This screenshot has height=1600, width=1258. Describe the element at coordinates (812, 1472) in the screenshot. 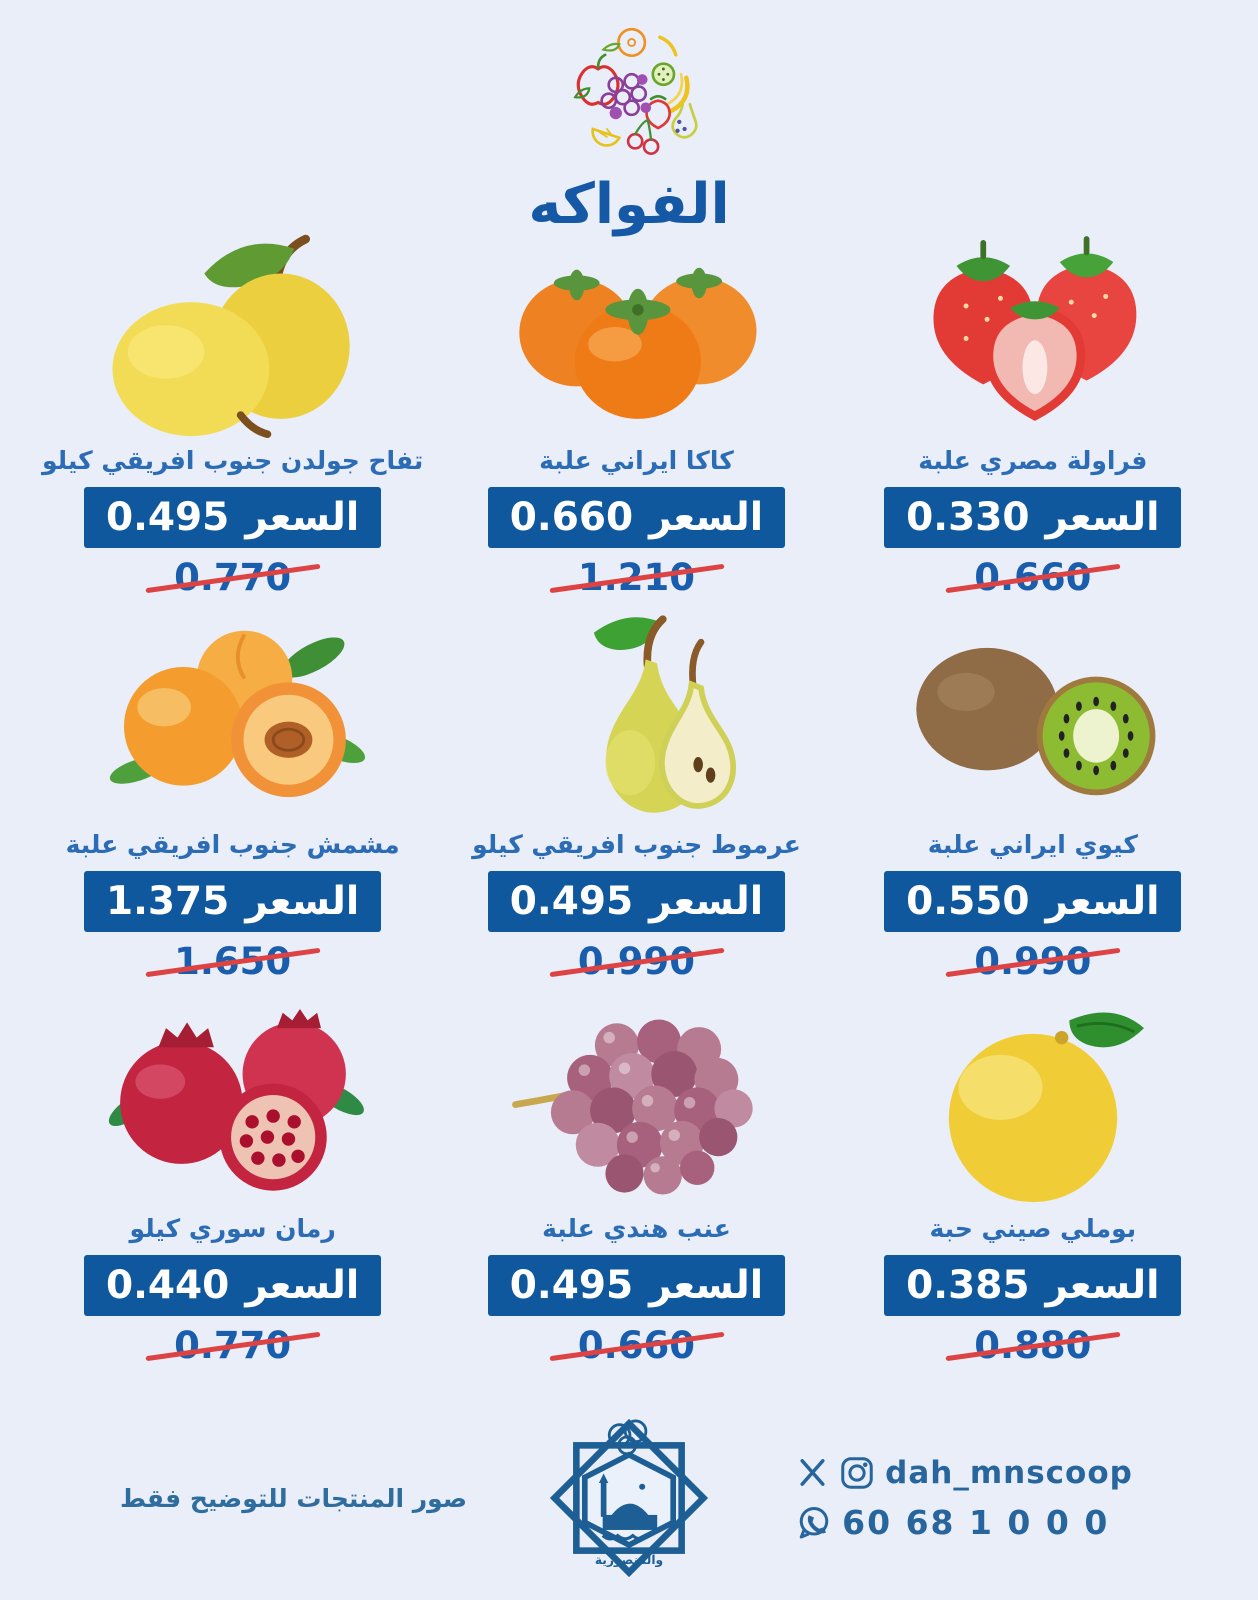

I see `x-icon` at that location.